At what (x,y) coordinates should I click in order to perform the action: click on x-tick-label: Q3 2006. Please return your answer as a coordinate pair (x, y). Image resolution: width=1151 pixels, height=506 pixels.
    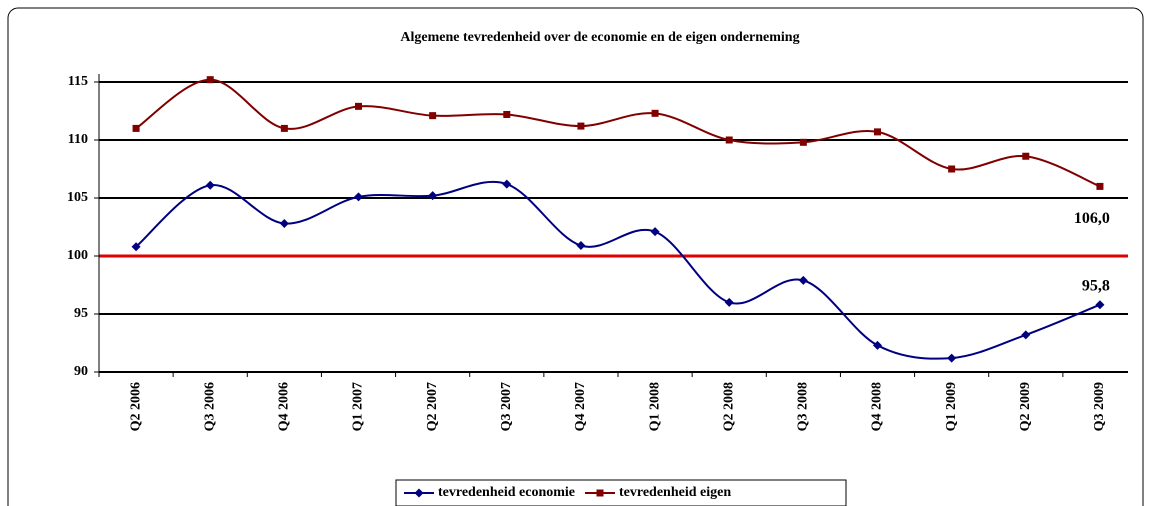
    Looking at the image, I should click on (209, 406).